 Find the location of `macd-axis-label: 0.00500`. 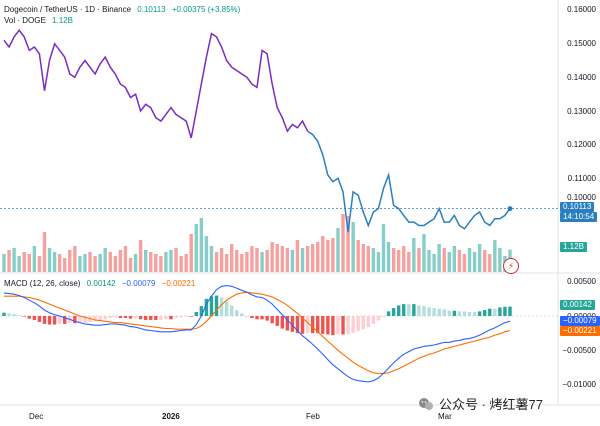

macd-axis-label: 0.00500 is located at coordinates (581, 281).